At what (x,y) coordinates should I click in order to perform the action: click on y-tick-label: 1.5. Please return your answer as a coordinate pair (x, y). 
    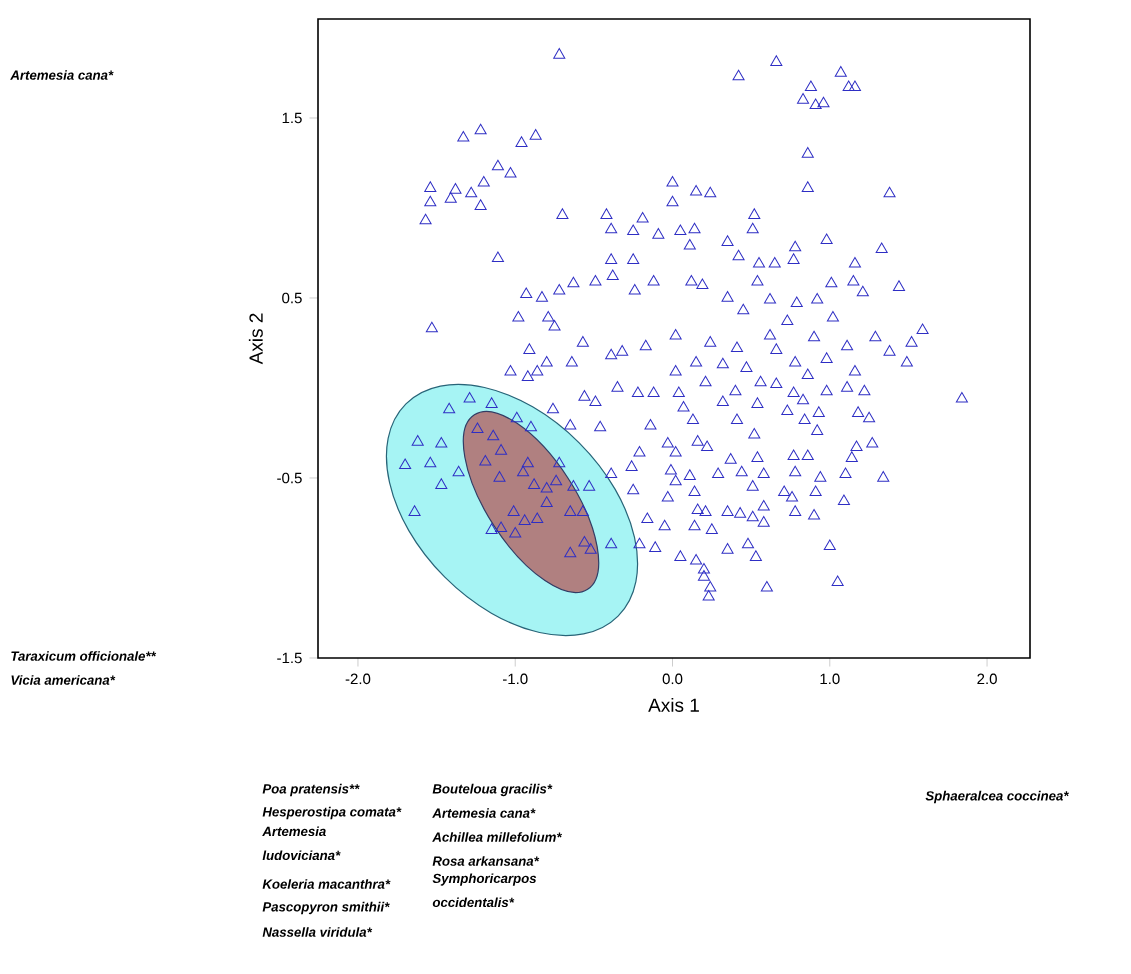
    Looking at the image, I should click on (292, 118).